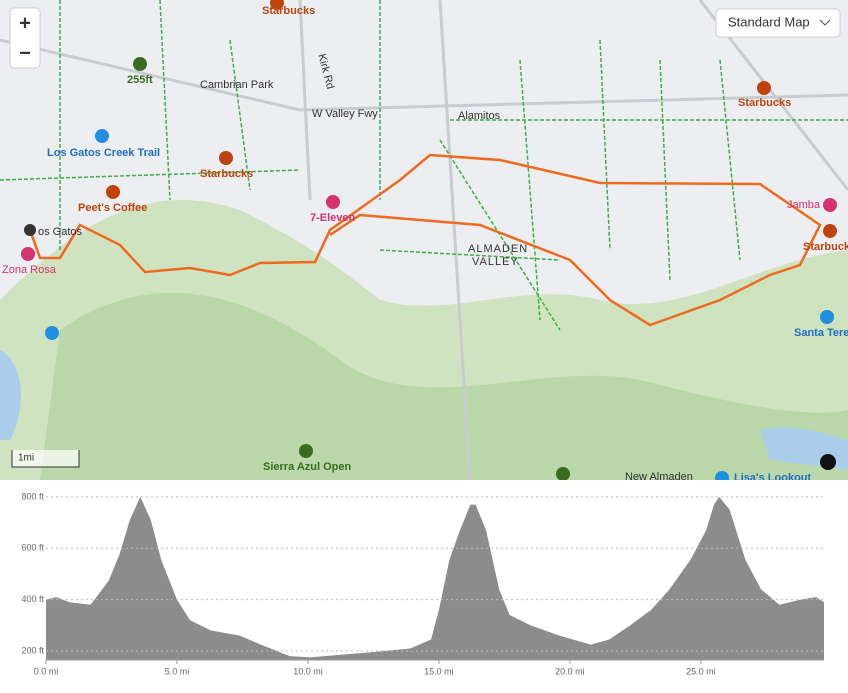 Image resolution: width=848 pixels, height=693 pixels. What do you see at coordinates (46, 671) in the screenshot?
I see `x-tick-label: 0.0 mi` at bounding box center [46, 671].